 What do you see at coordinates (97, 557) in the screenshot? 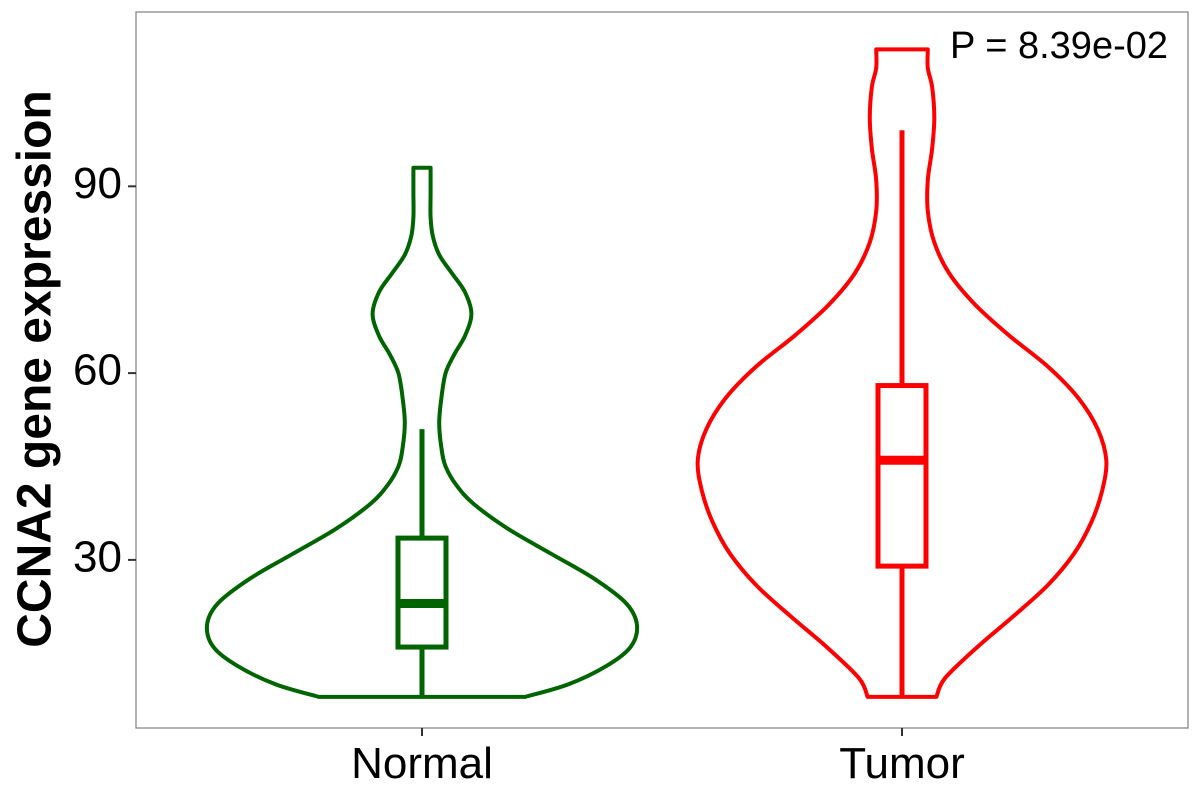
I see `y-tick-label-30: 30` at bounding box center [97, 557].